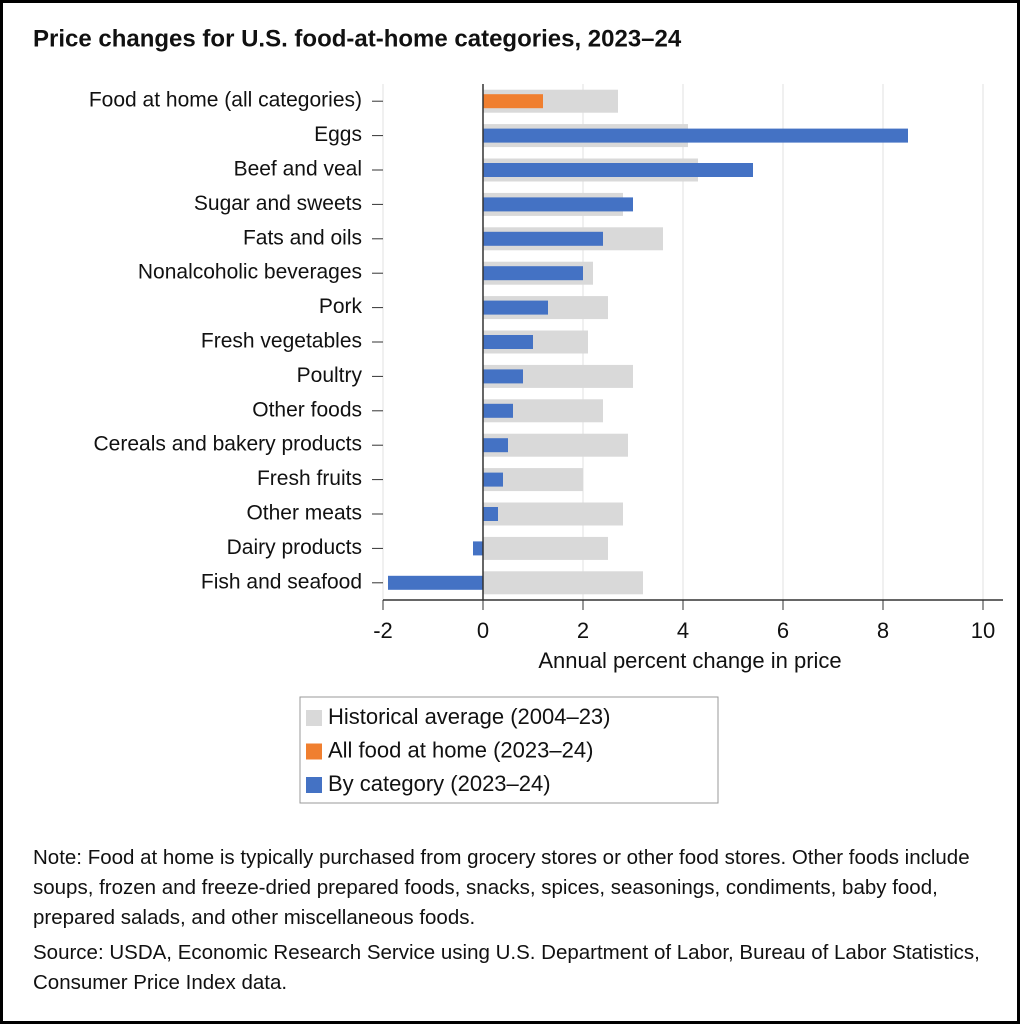 The image size is (1020, 1024). Describe the element at coordinates (689, 660) in the screenshot. I see `x-axis-label: Annual percent change in price` at that location.